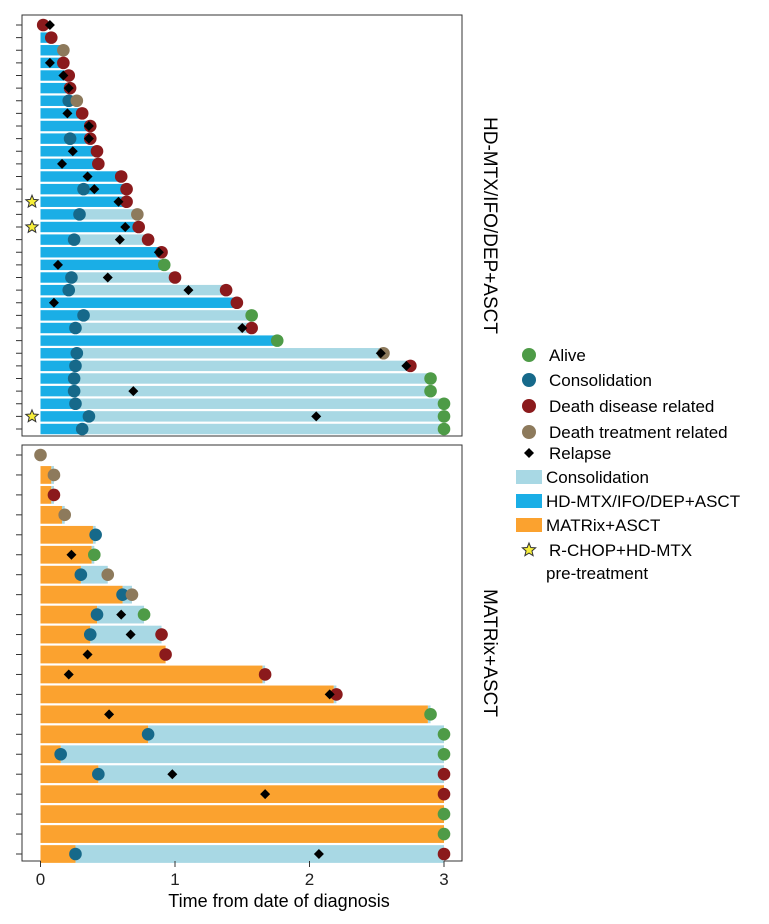 The image size is (769, 924). I want to click on legend-item: HD-MTX/IFO/DEP+ASCT, so click(628, 501).